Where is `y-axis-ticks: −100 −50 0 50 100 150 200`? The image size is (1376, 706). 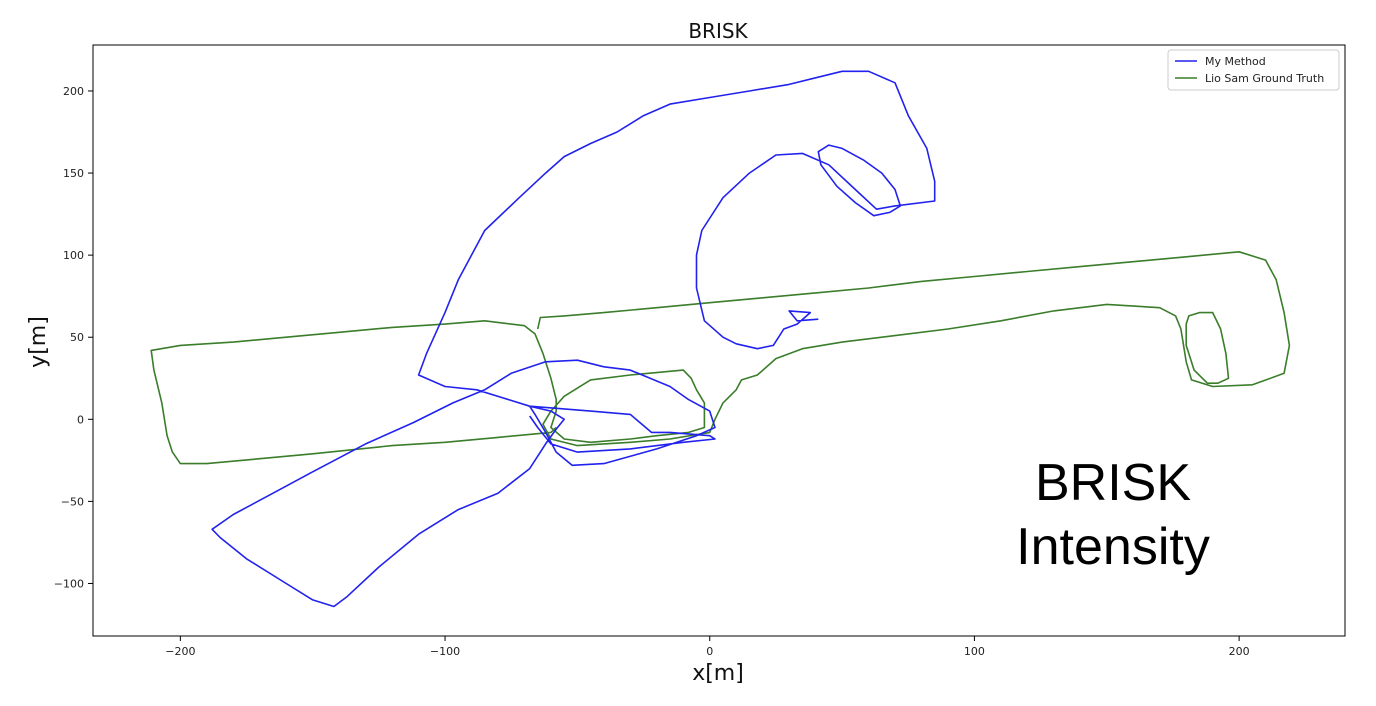 y-axis-ticks: −100 −50 0 50 100 150 200 is located at coordinates (73, 337).